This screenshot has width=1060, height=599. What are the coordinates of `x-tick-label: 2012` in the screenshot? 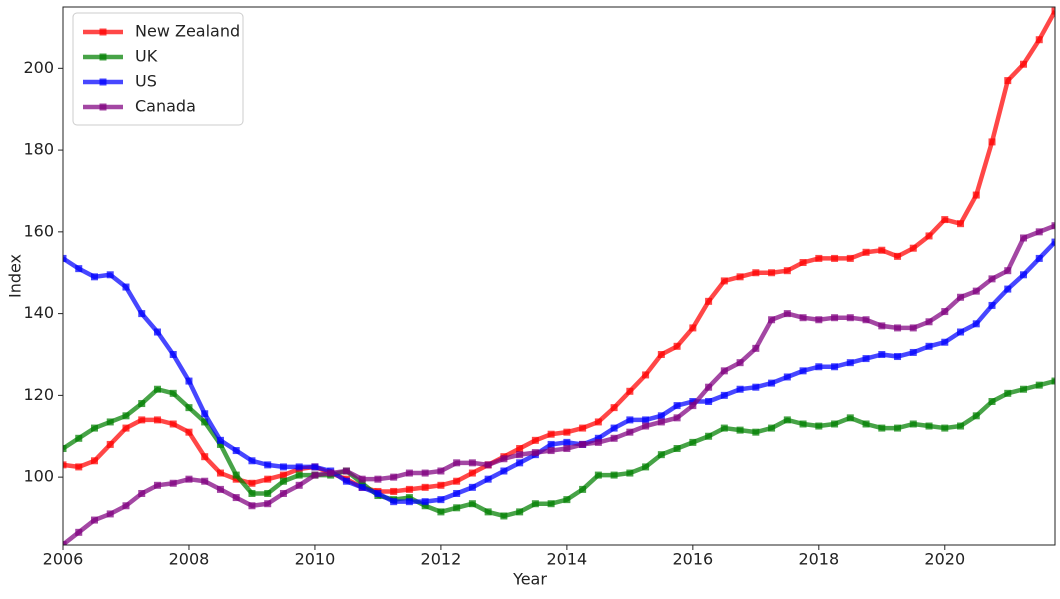 It's located at (441, 559).